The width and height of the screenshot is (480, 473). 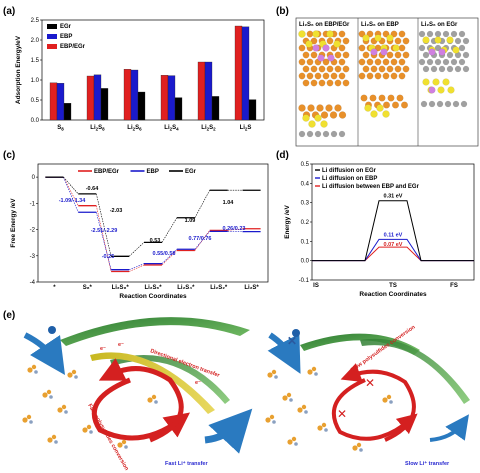 What do you see at coordinates (33, 257) in the screenshot?
I see `y-tick-label: -3` at bounding box center [33, 257].